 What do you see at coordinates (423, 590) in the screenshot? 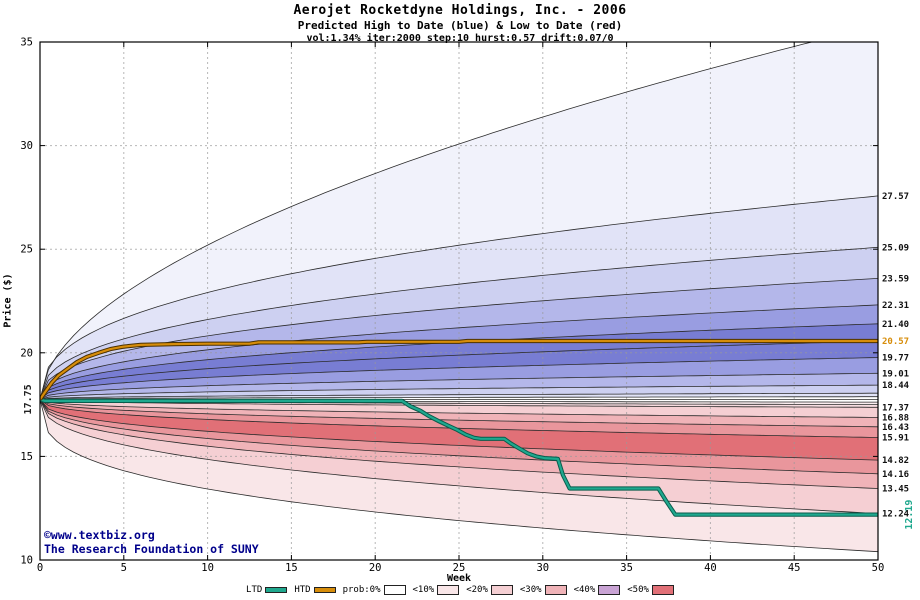
I see `legend-label: <10%` at bounding box center [423, 590].